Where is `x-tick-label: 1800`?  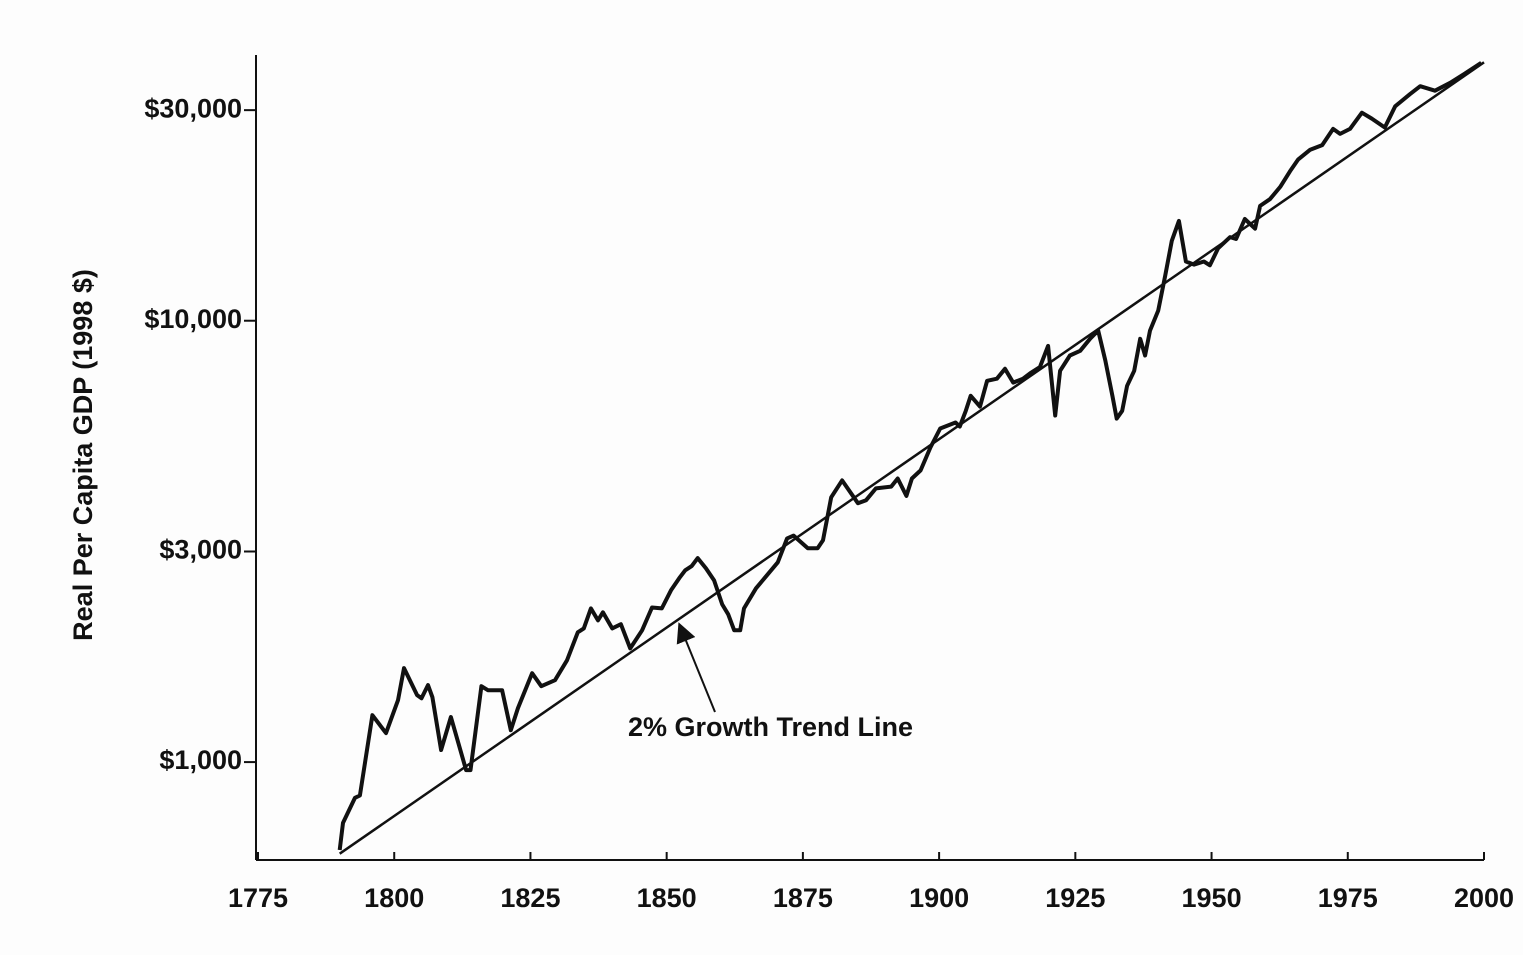 x-tick-label: 1800 is located at coordinates (394, 898).